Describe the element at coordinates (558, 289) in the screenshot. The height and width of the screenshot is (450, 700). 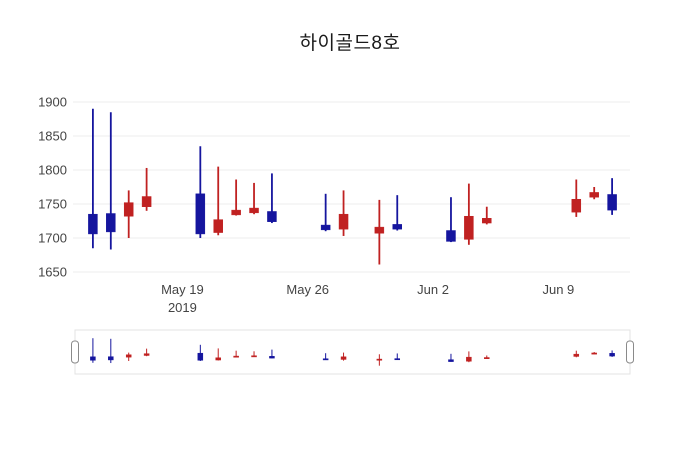
I see `x-tick-label: Jun 9` at that location.